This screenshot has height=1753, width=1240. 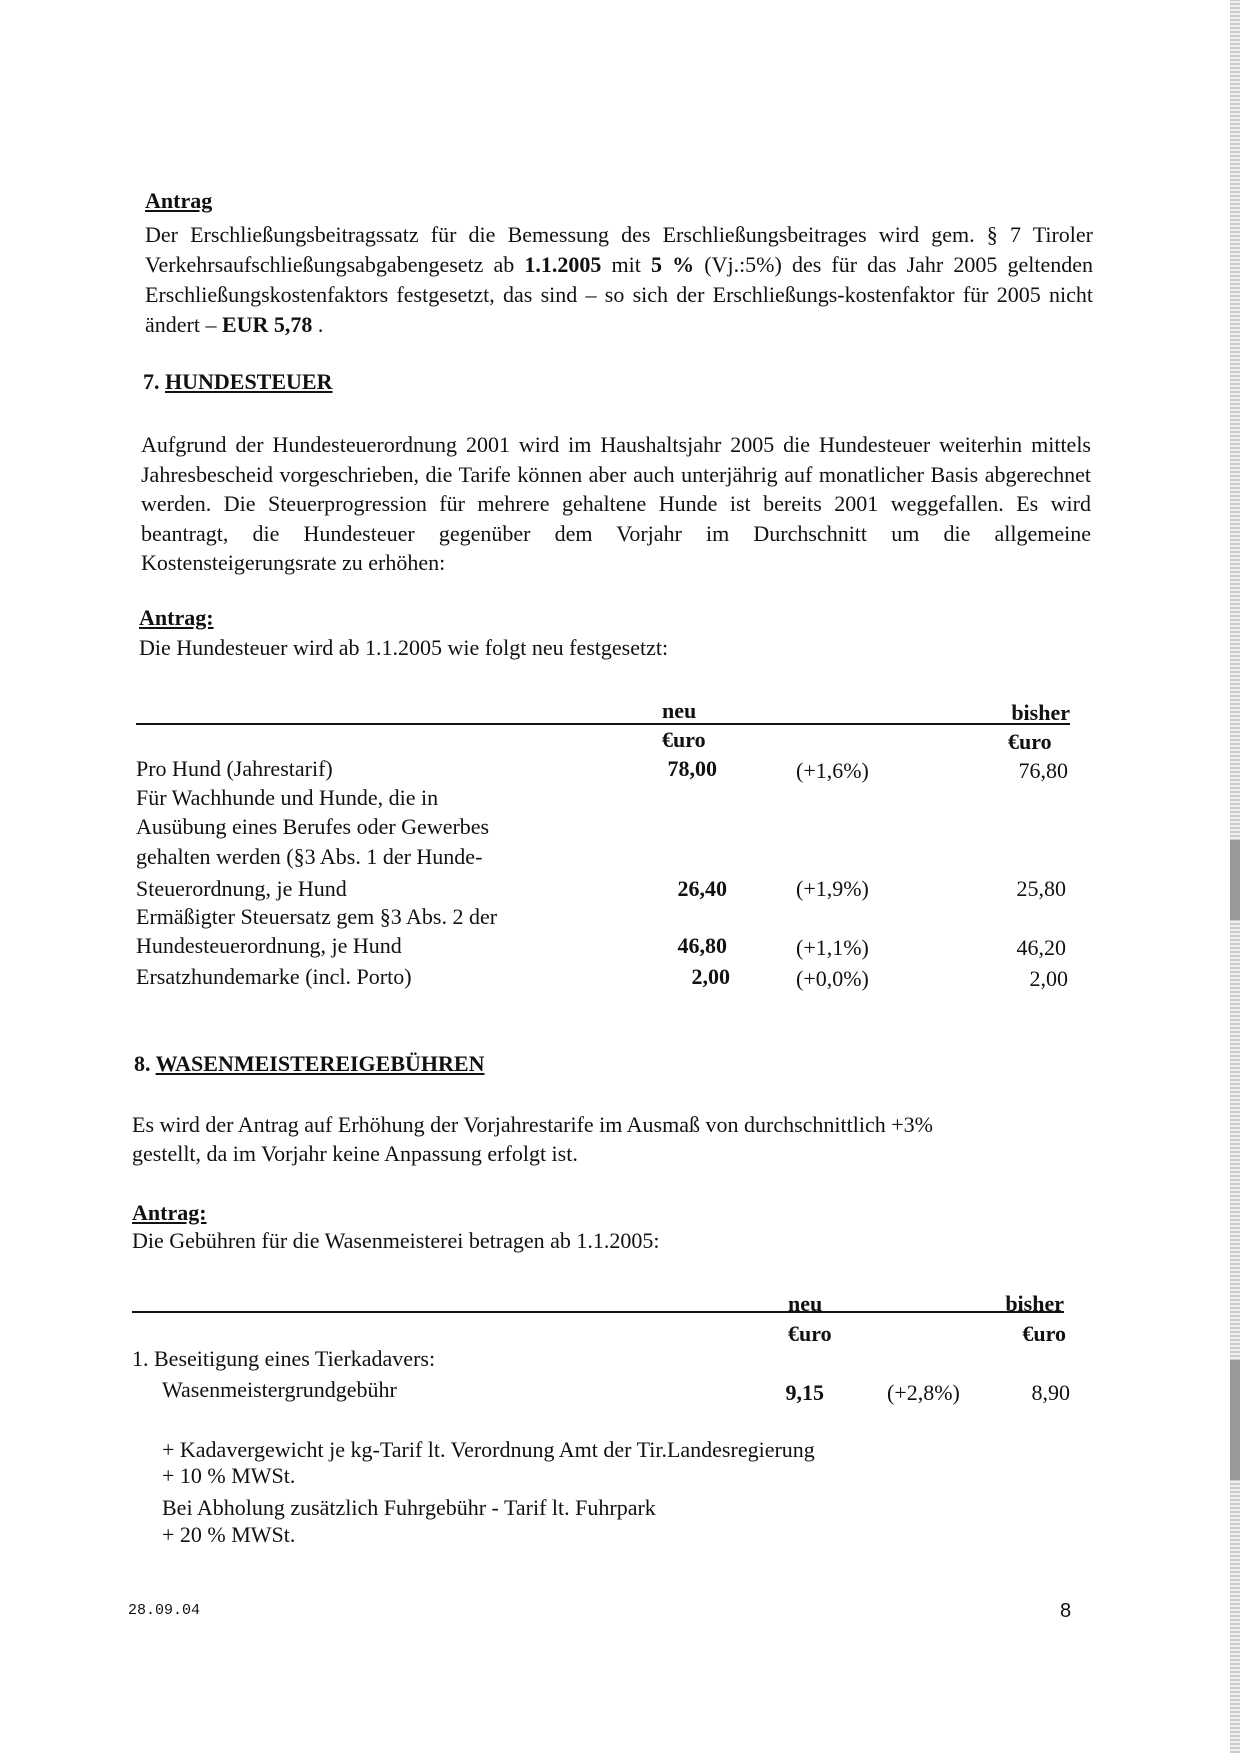 I want to click on value-new: 78,00, so click(x=692, y=768).